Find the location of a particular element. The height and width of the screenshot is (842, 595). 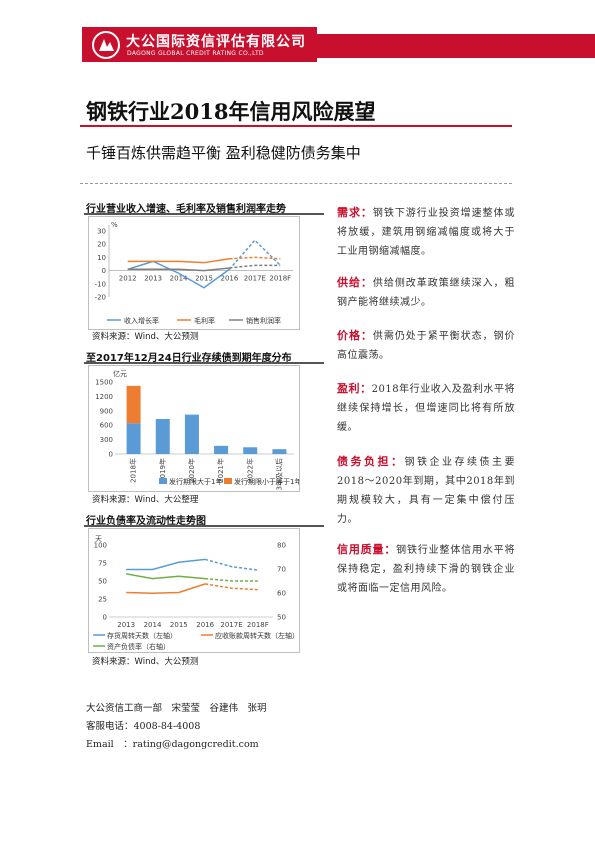

service-phone: 客服电话：4008-84-4008 is located at coordinates (143, 726).